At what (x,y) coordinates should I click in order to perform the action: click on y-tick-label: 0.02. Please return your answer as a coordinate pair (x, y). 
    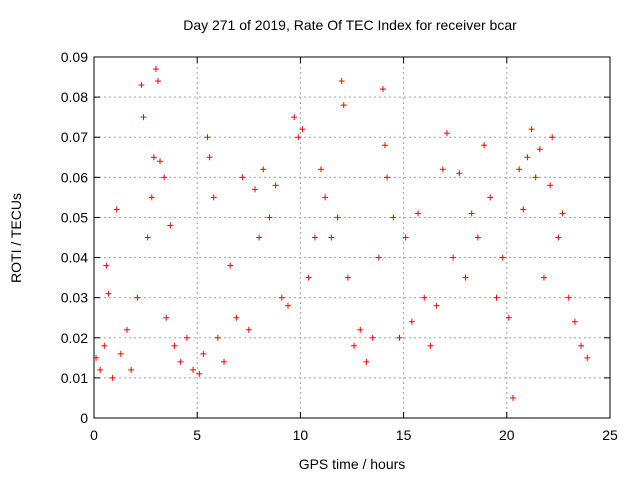
    Looking at the image, I should click on (74, 338).